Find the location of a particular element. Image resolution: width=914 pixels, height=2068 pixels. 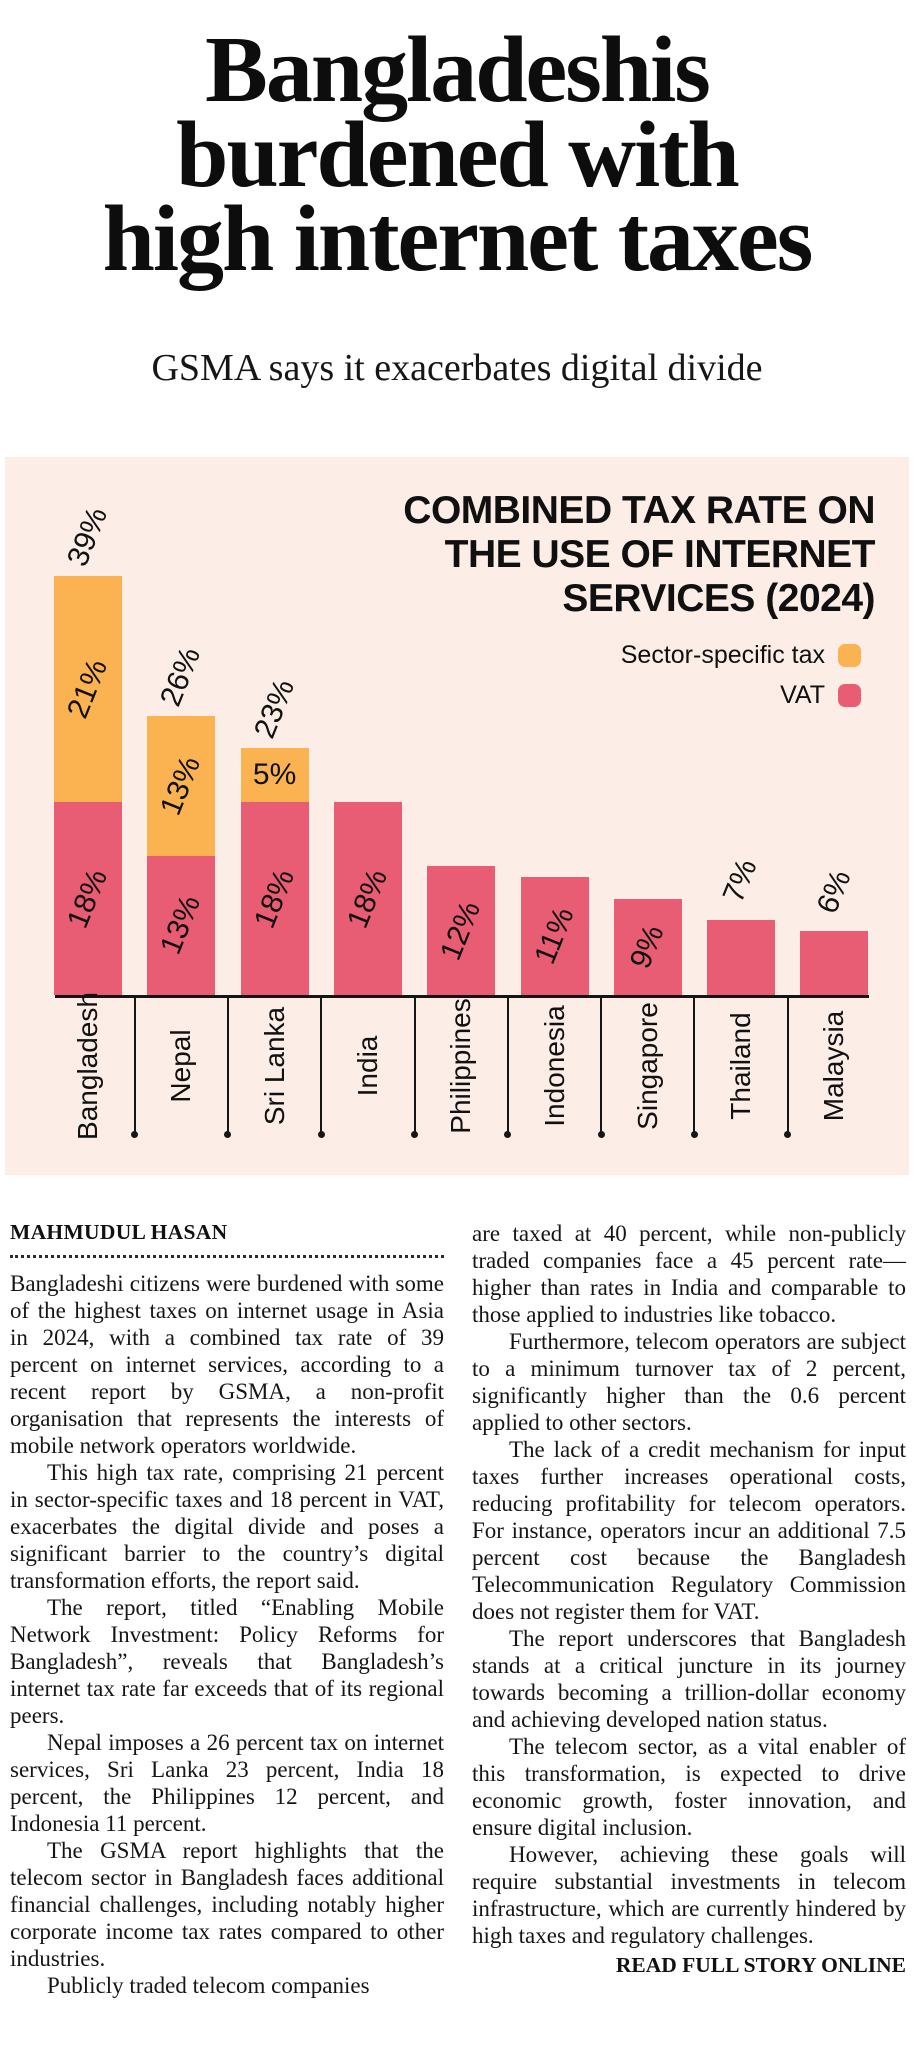

total-label-Thailand: 7% is located at coordinates (741, 871).